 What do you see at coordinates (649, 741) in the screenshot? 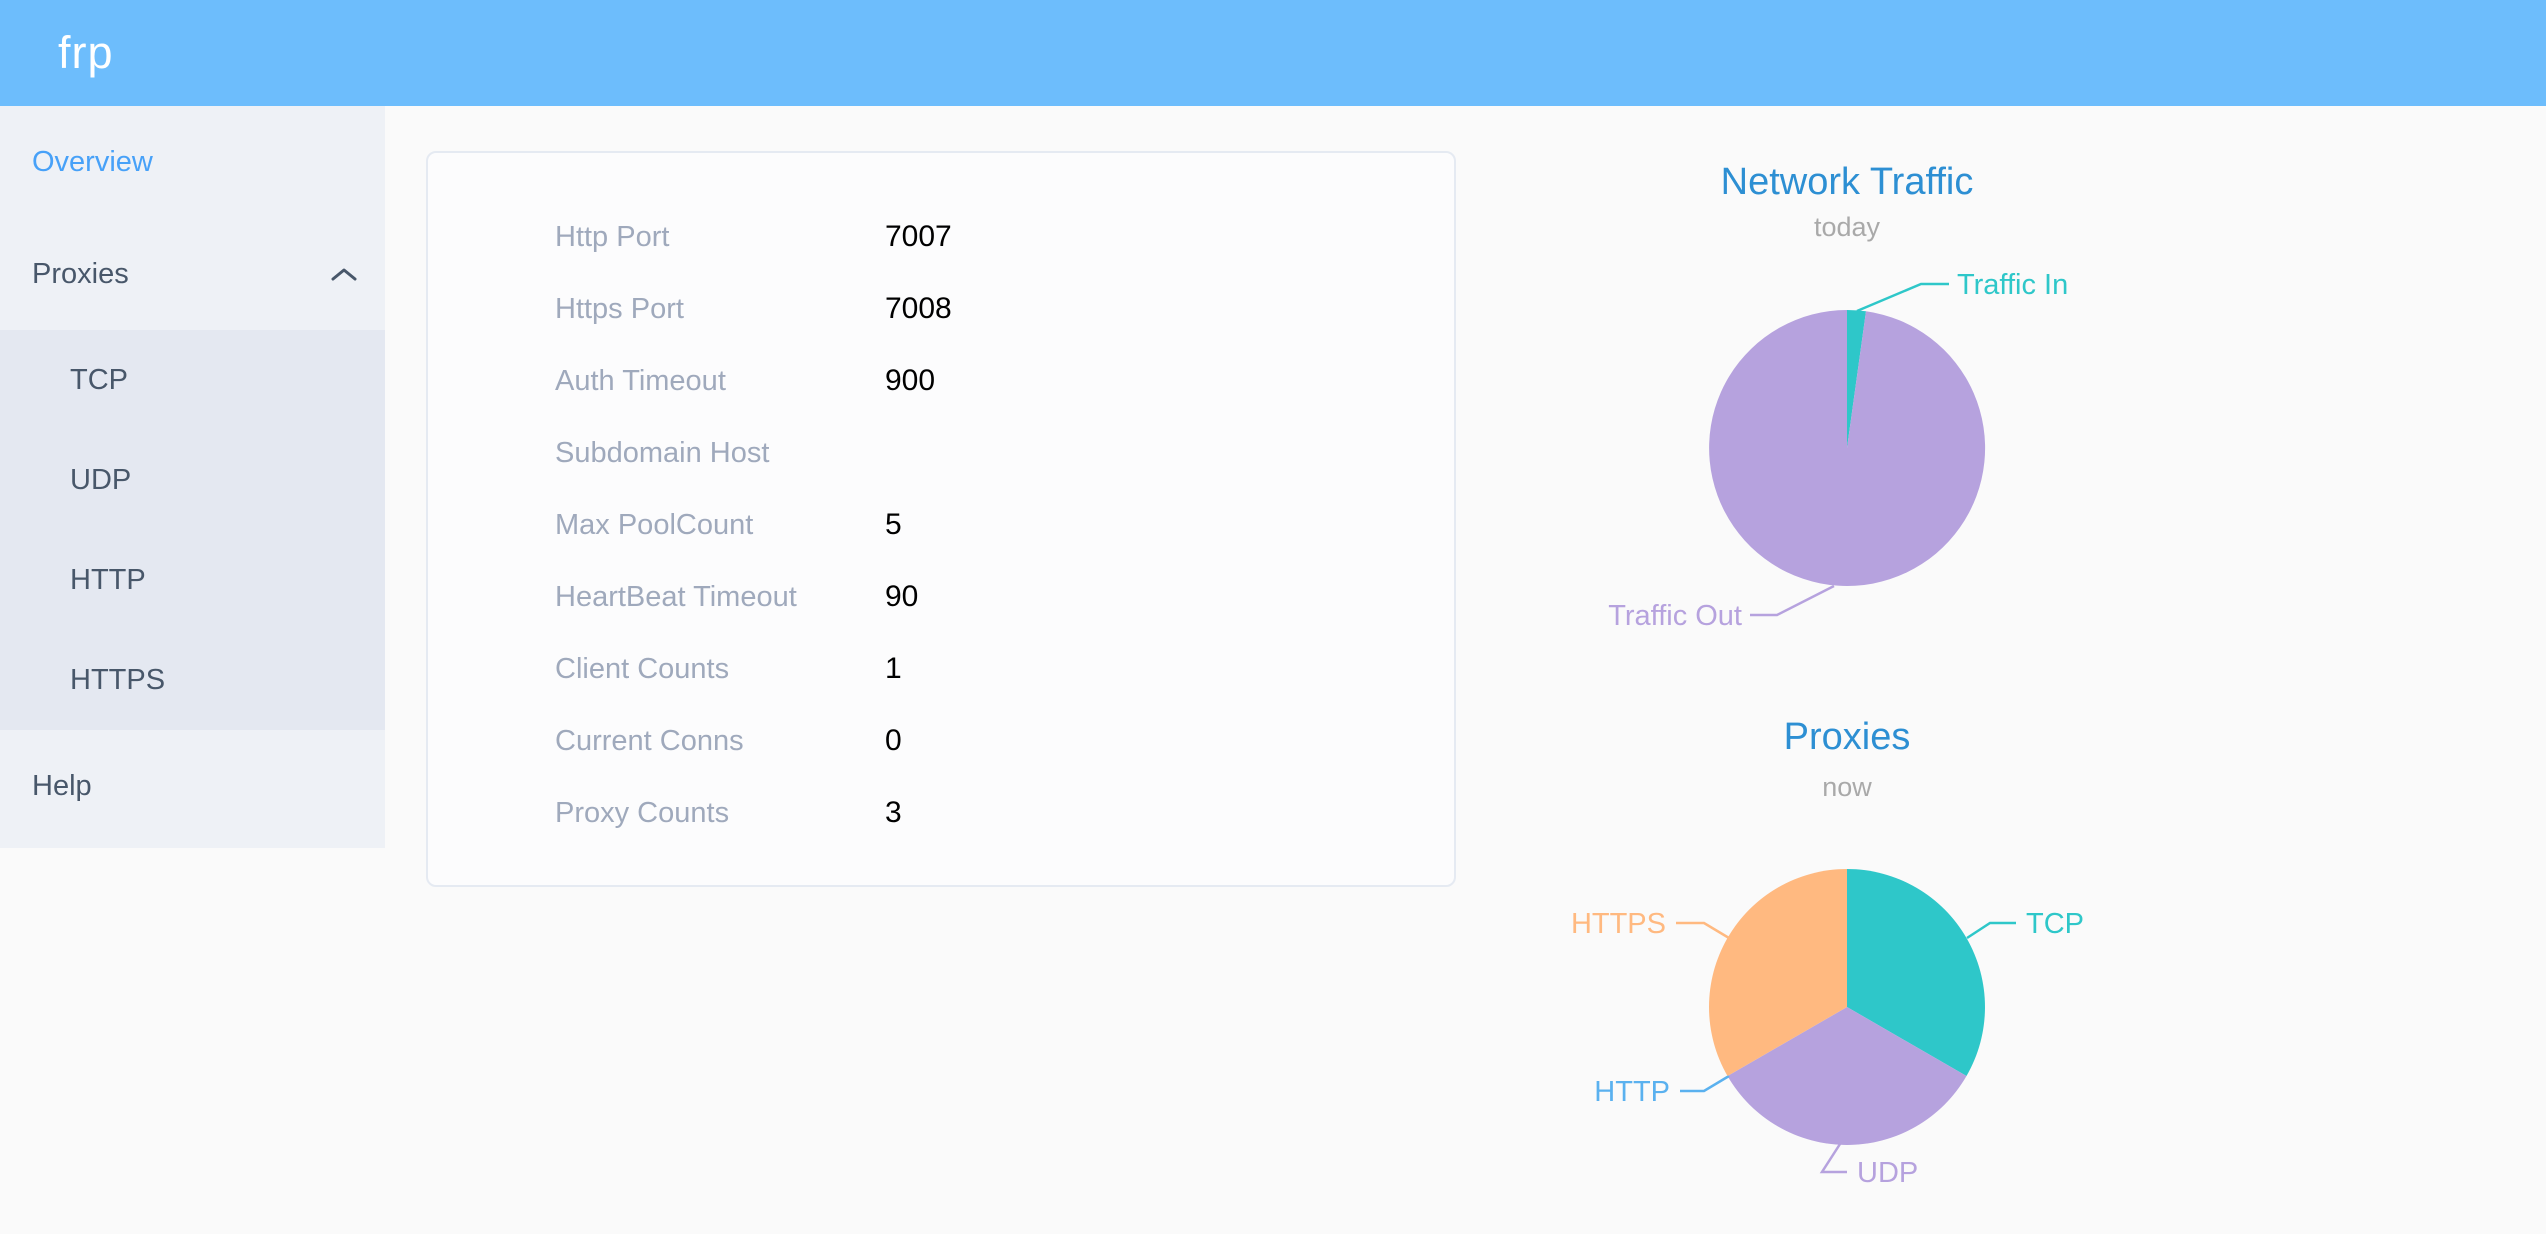
I see `info-label: Current Conns` at bounding box center [649, 741].